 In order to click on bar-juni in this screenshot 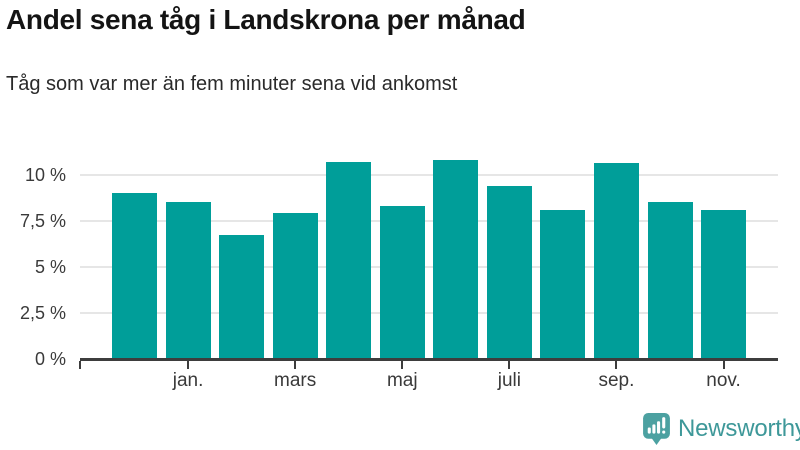, I will do `click(456, 259)`.